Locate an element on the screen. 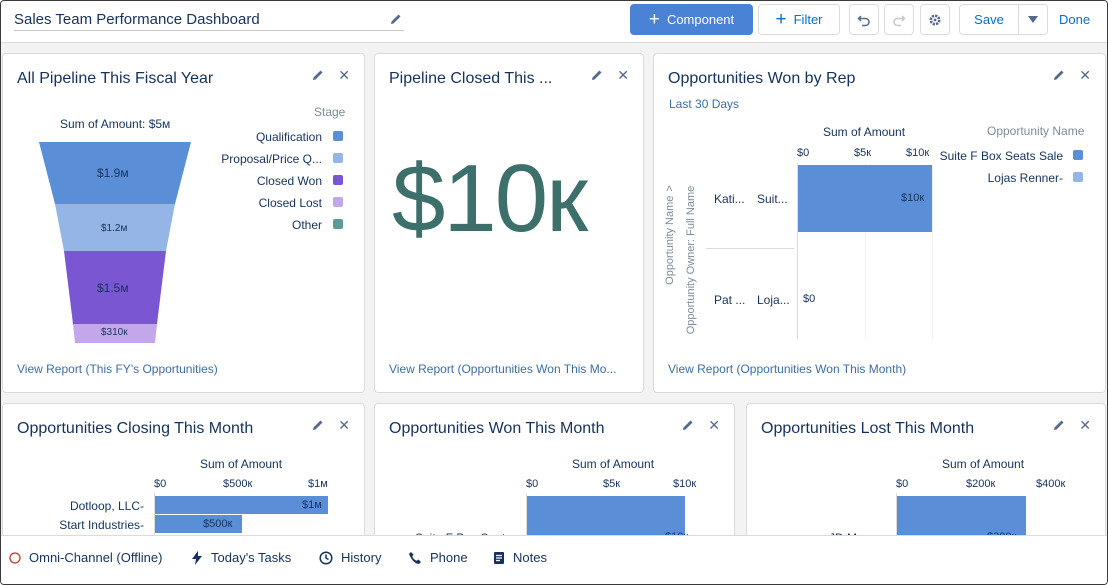 The width and height of the screenshot is (1108, 585). redo-button is located at coordinates (899, 19).